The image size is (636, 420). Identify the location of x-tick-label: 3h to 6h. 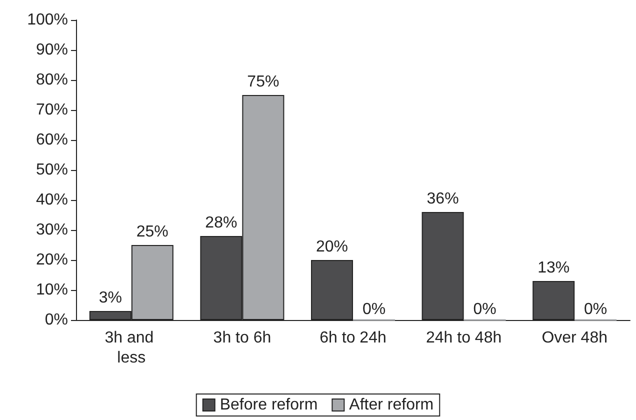
(242, 338).